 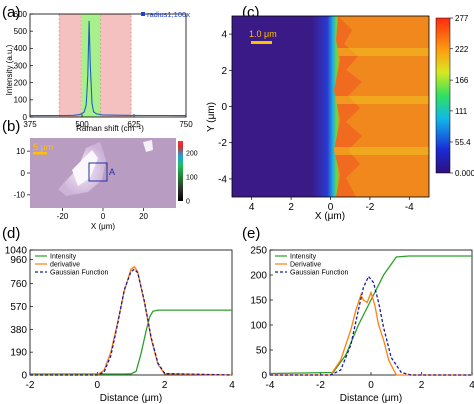 I want to click on panel-e-legend-label-0: Intensity, so click(x=303, y=257).